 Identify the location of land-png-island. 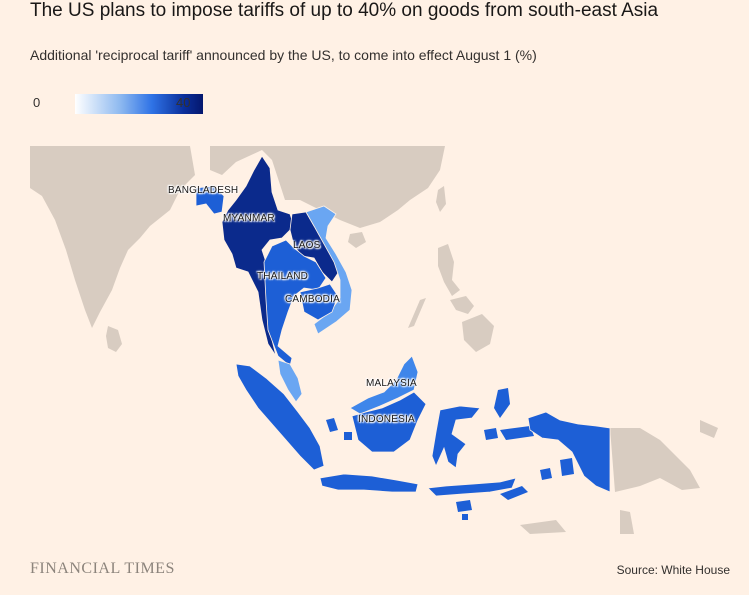
(709, 429).